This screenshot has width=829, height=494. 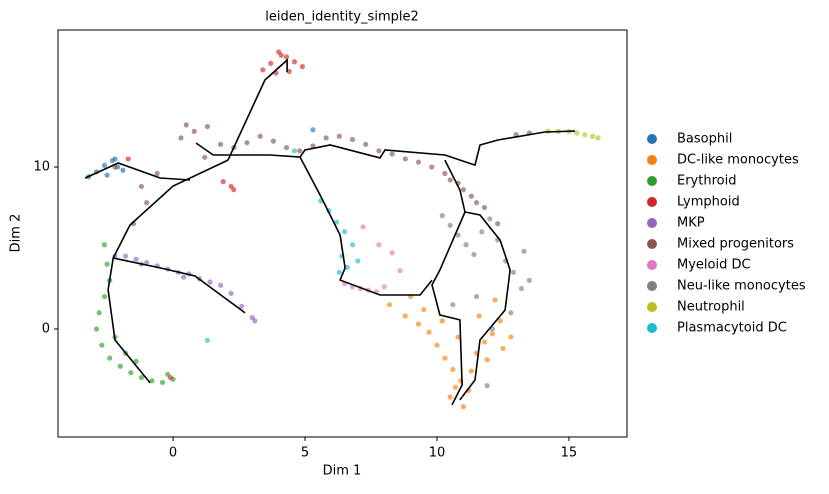 What do you see at coordinates (46, 328) in the screenshot?
I see `y-tick-label: 0` at bounding box center [46, 328].